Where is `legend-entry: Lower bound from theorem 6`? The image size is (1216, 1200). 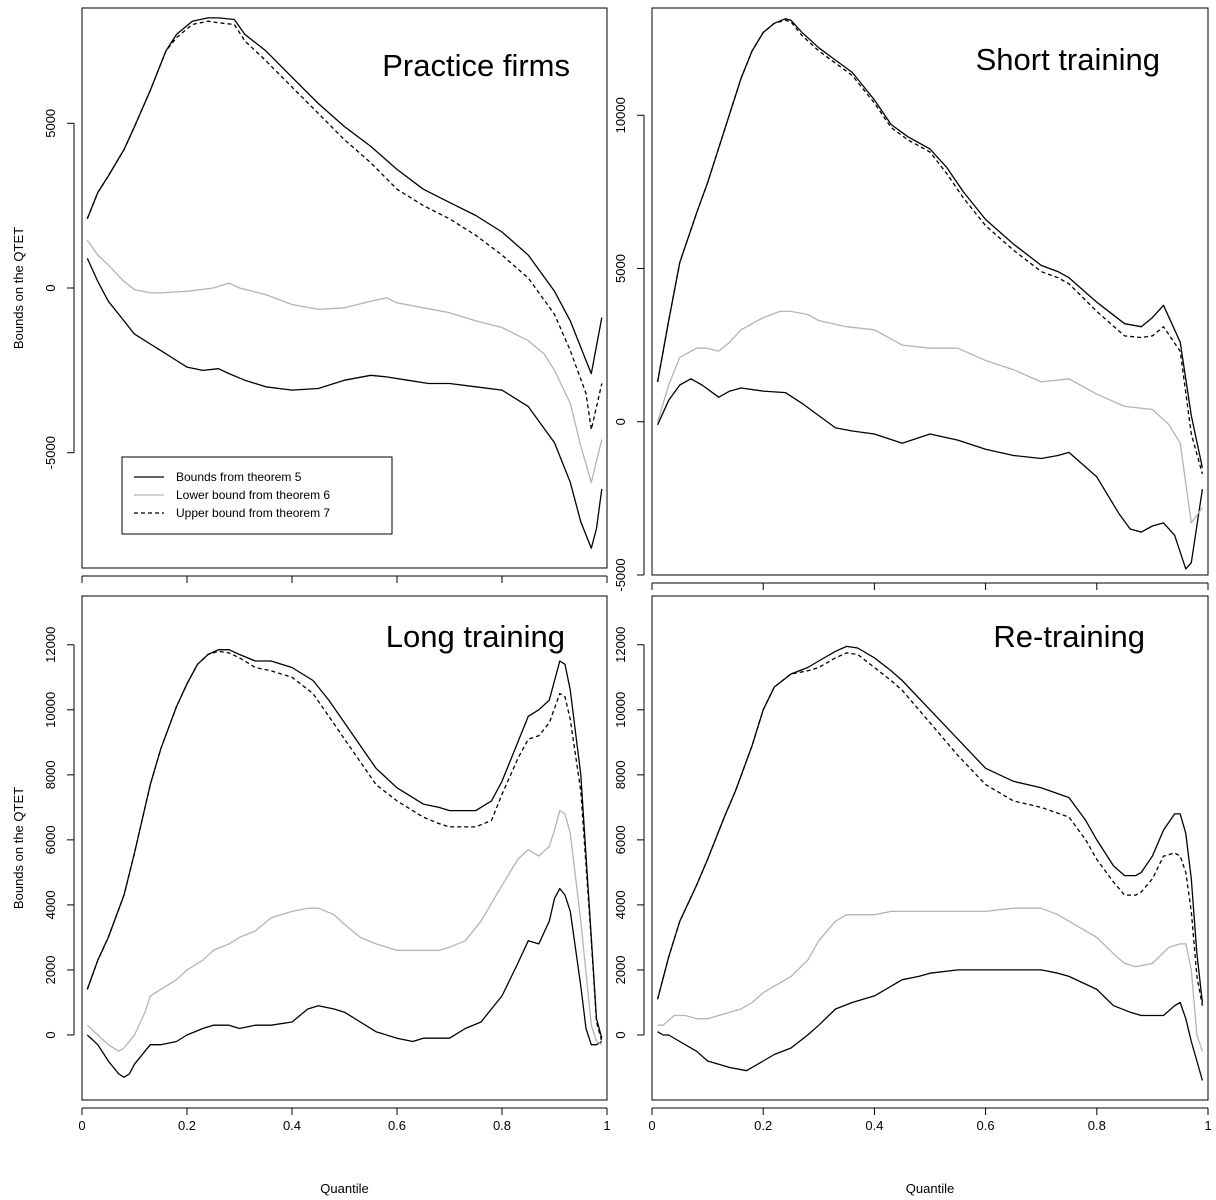 legend-entry: Lower bound from theorem 6 is located at coordinates (253, 495).